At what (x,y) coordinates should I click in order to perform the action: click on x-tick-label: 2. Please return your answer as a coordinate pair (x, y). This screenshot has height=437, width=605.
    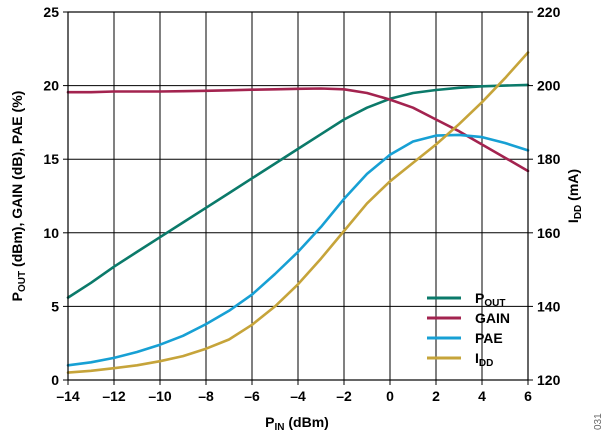
    Looking at the image, I should click on (436, 396).